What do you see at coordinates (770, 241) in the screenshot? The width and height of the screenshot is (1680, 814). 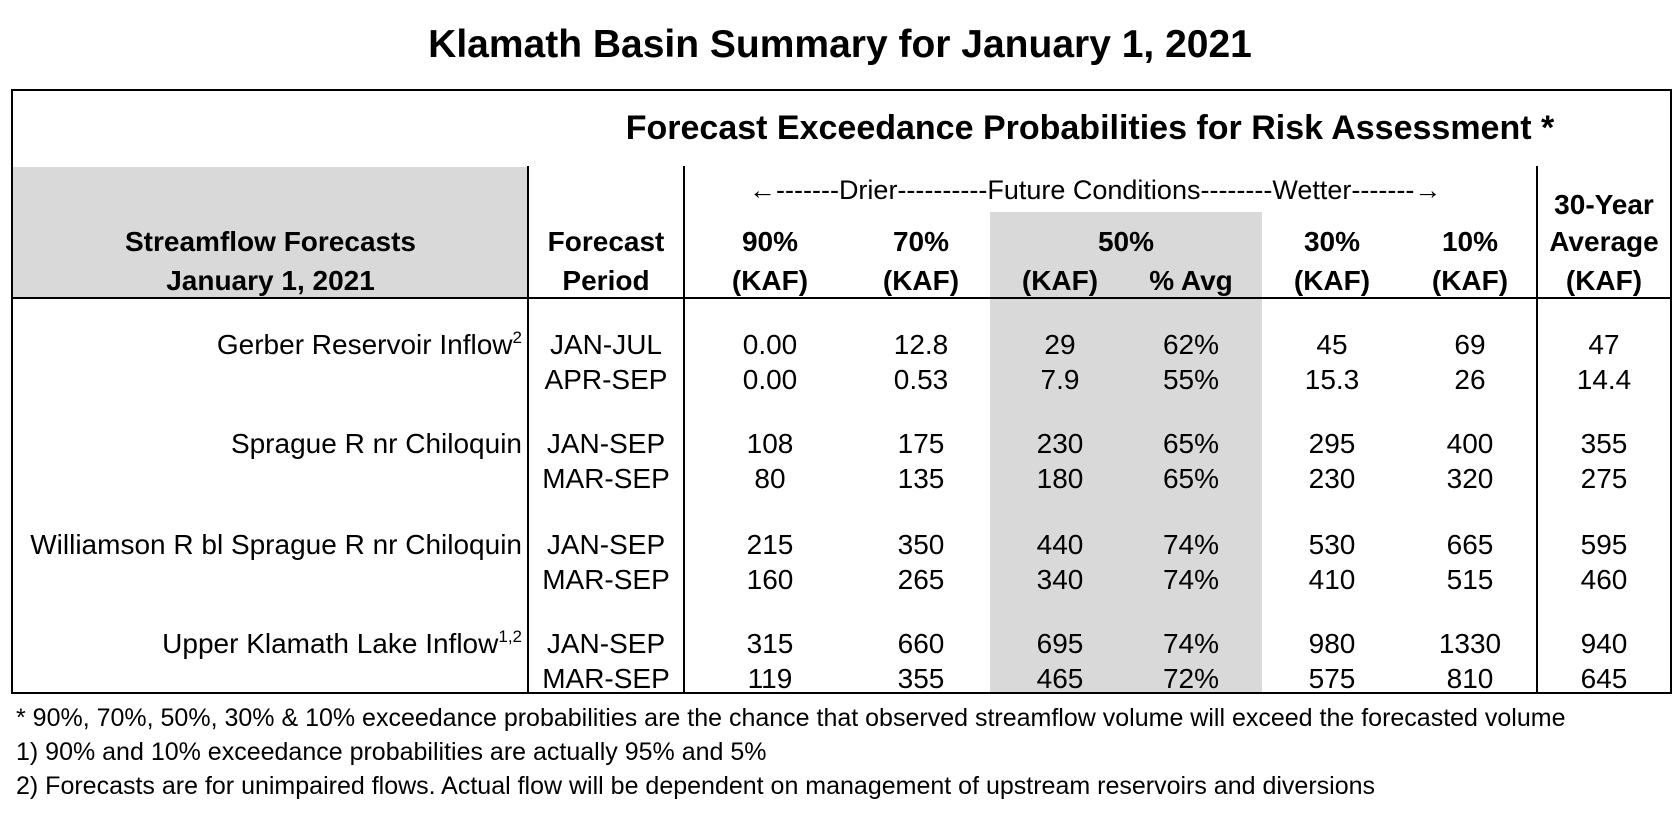 I see `p90-header: 90%` at bounding box center [770, 241].